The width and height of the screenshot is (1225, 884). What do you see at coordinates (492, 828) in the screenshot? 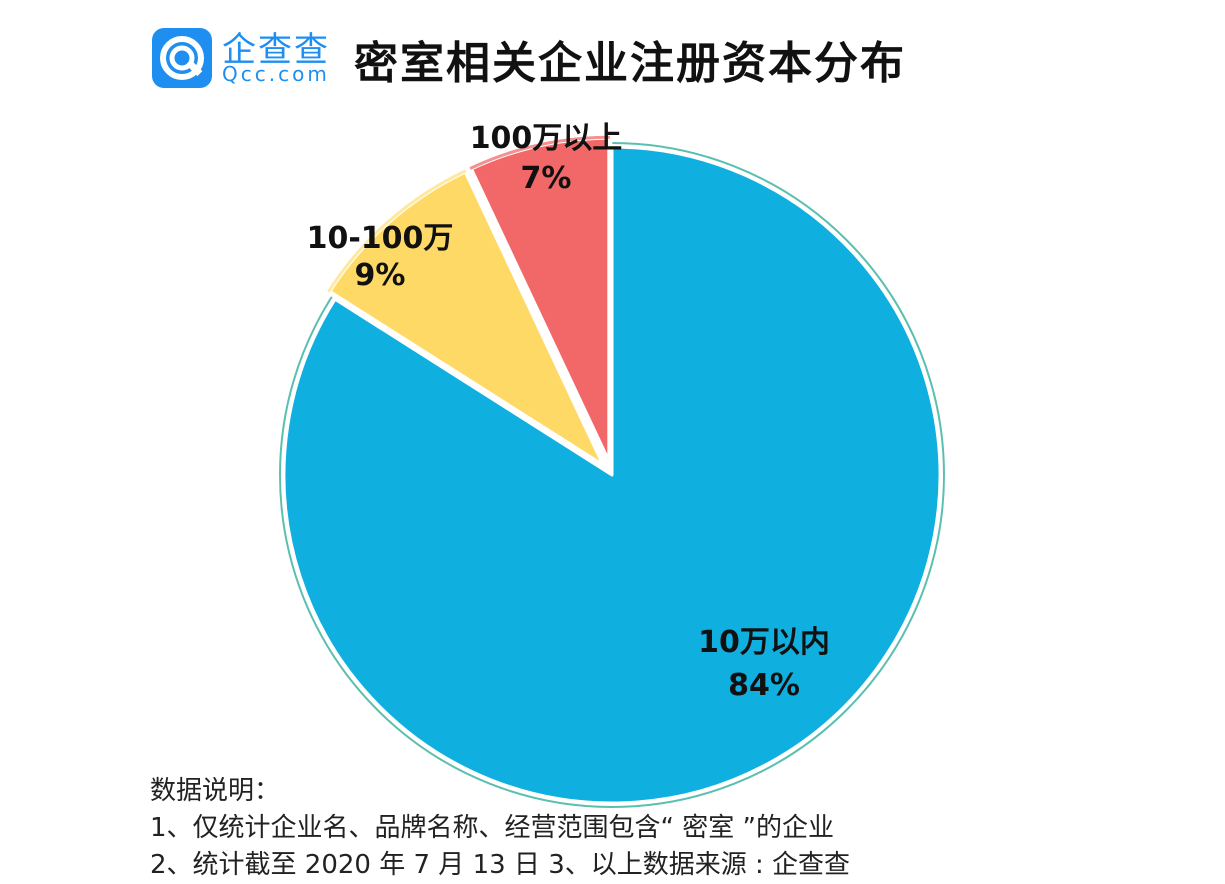
I see `notes-line-1: 1、仅统计企业名、品牌名称、经营范围包含“ 密室 ”的企业` at bounding box center [492, 828].